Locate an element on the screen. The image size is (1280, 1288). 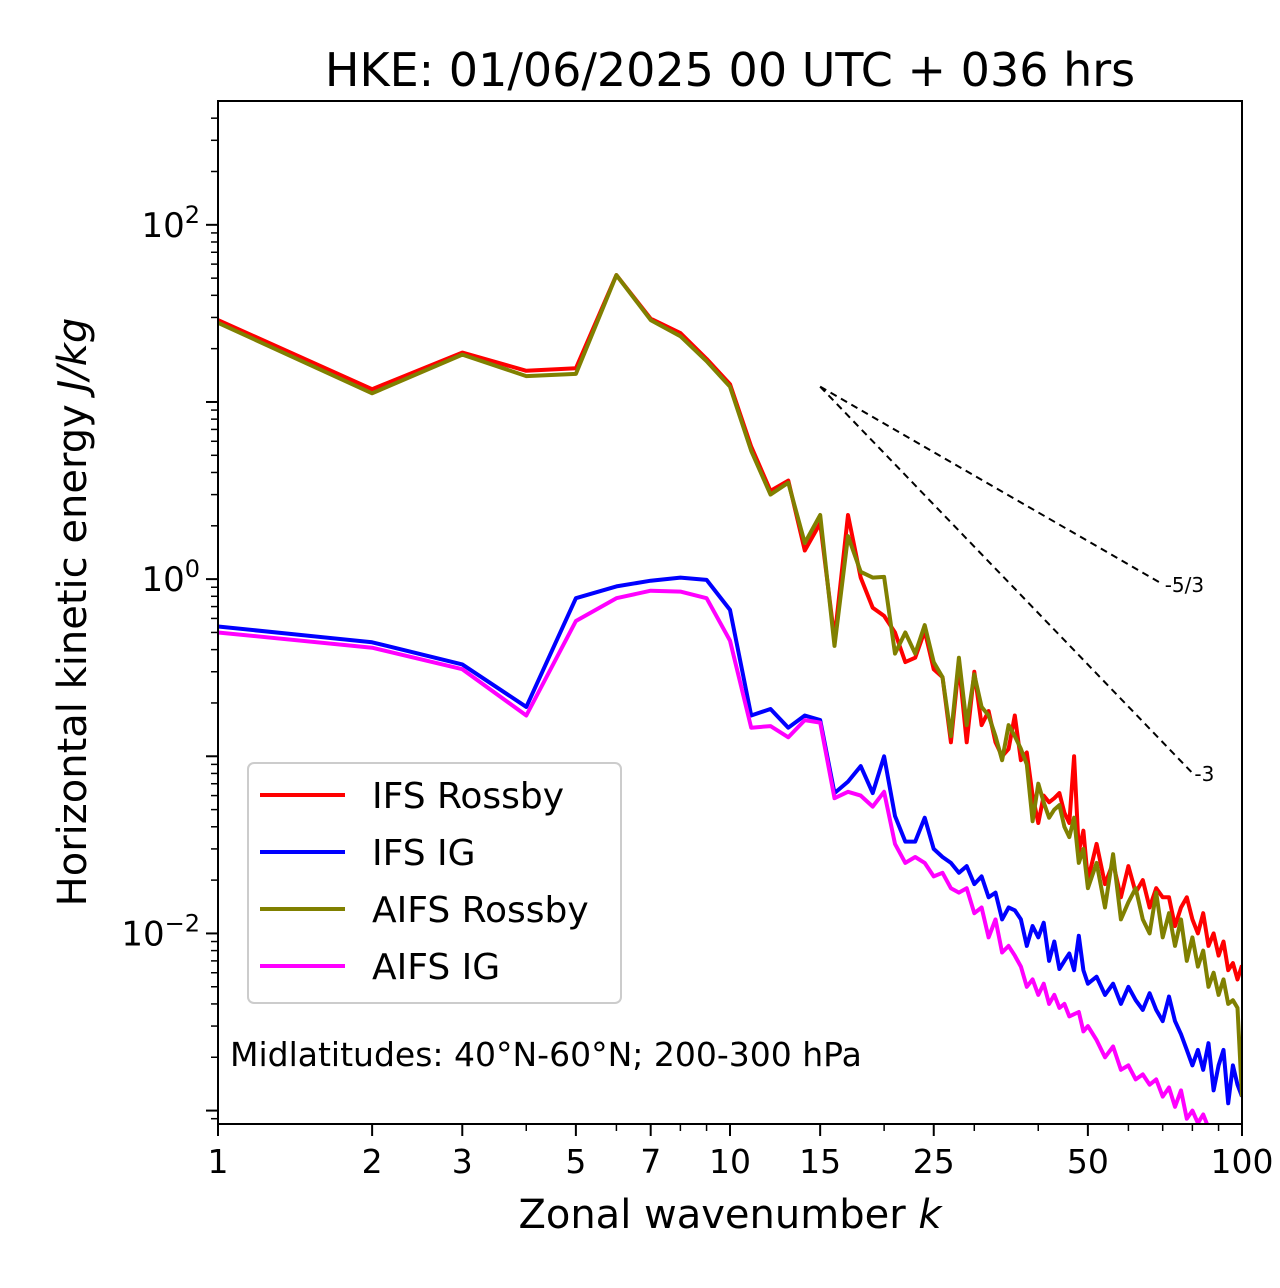
legend-label-ifs-ig: IFS IG is located at coordinates (424, 853).